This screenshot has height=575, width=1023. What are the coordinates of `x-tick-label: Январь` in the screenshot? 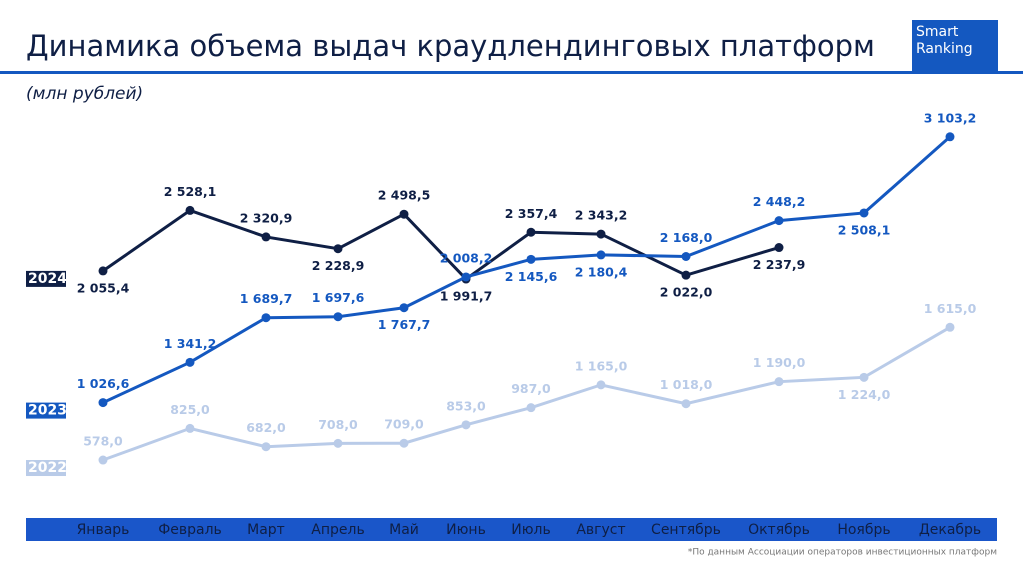 It's located at (103, 530).